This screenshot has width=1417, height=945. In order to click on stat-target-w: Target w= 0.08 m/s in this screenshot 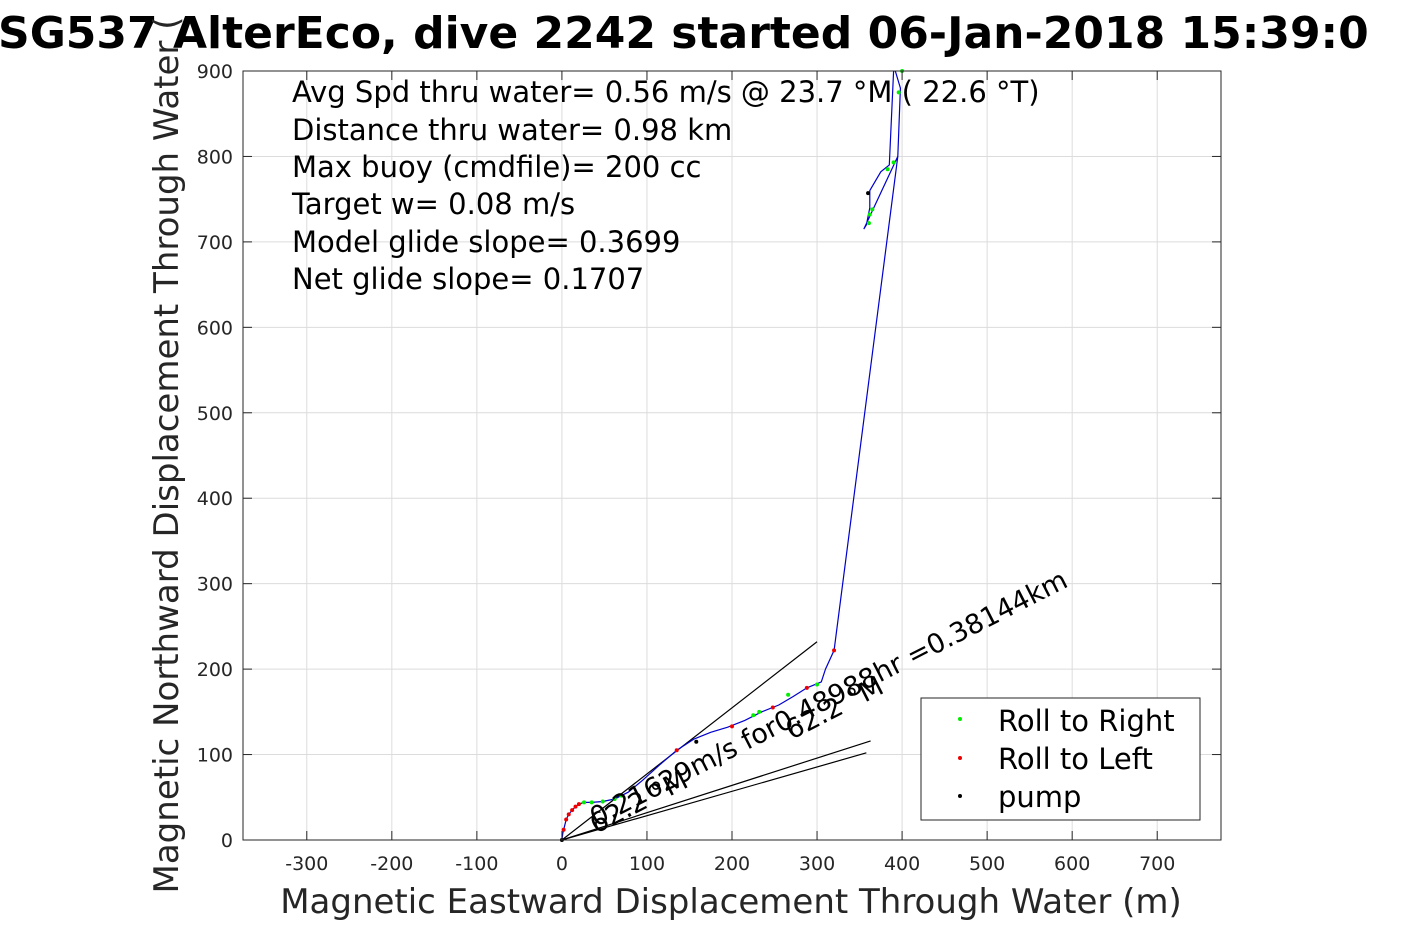, I will do `click(433, 204)`.